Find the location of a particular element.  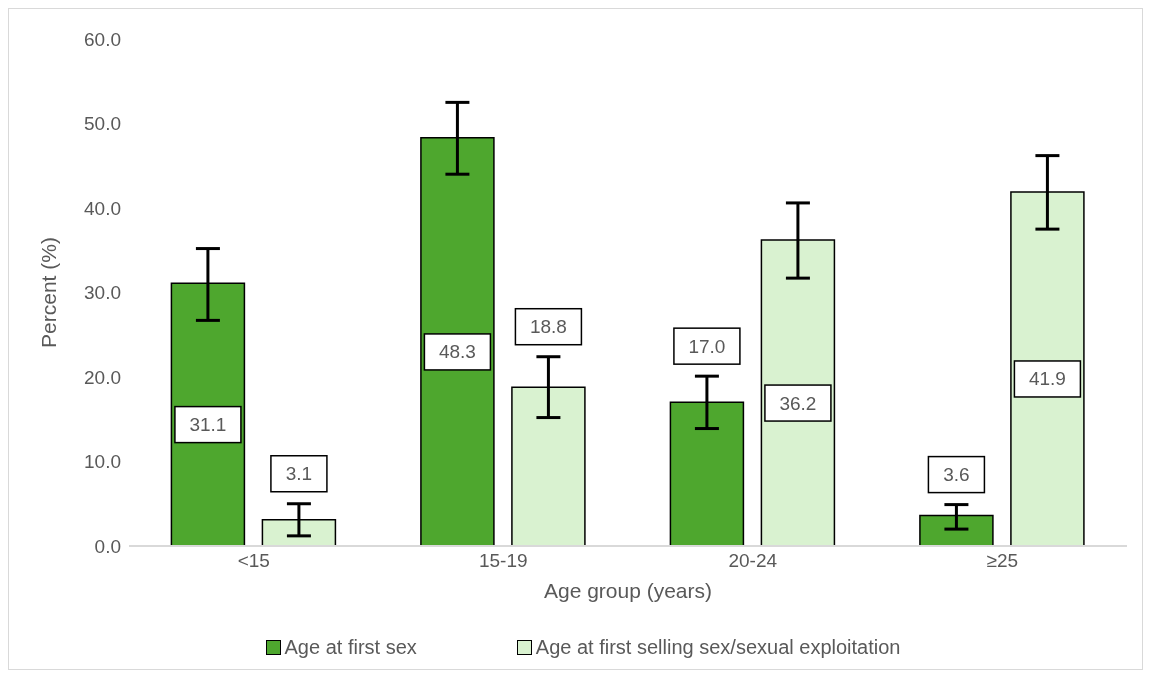

data-label: 3.6 is located at coordinates (956, 475).